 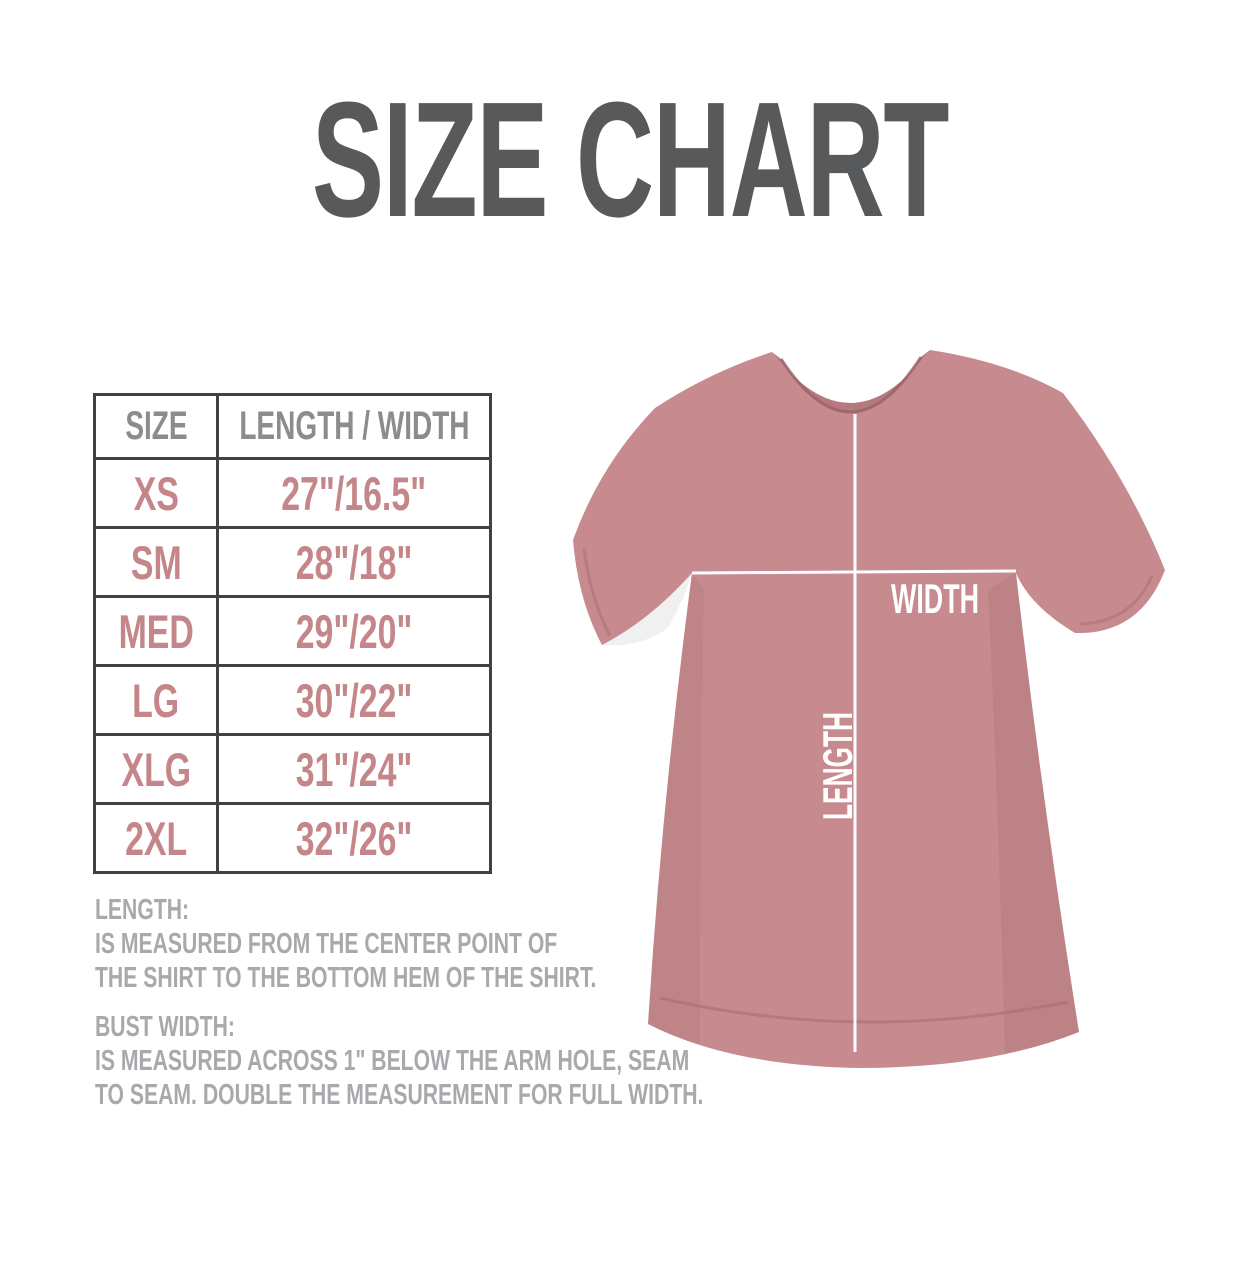 What do you see at coordinates (354, 493) in the screenshot?
I see `table-row-xs-measurement: 27"/16.5"` at bounding box center [354, 493].